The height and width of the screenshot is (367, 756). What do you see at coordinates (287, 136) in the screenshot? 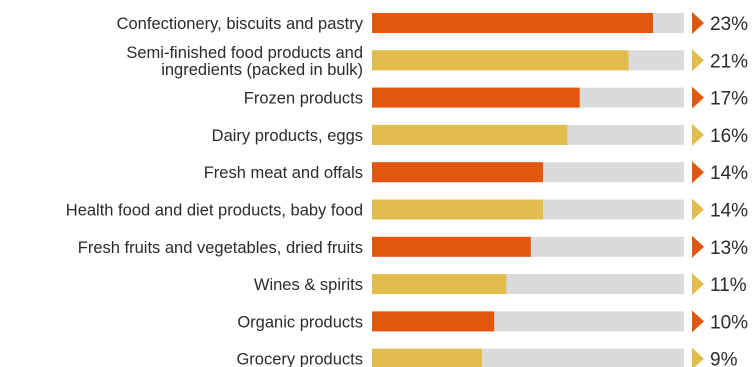
I see `category-label: Dairy products, eggs` at bounding box center [287, 136].